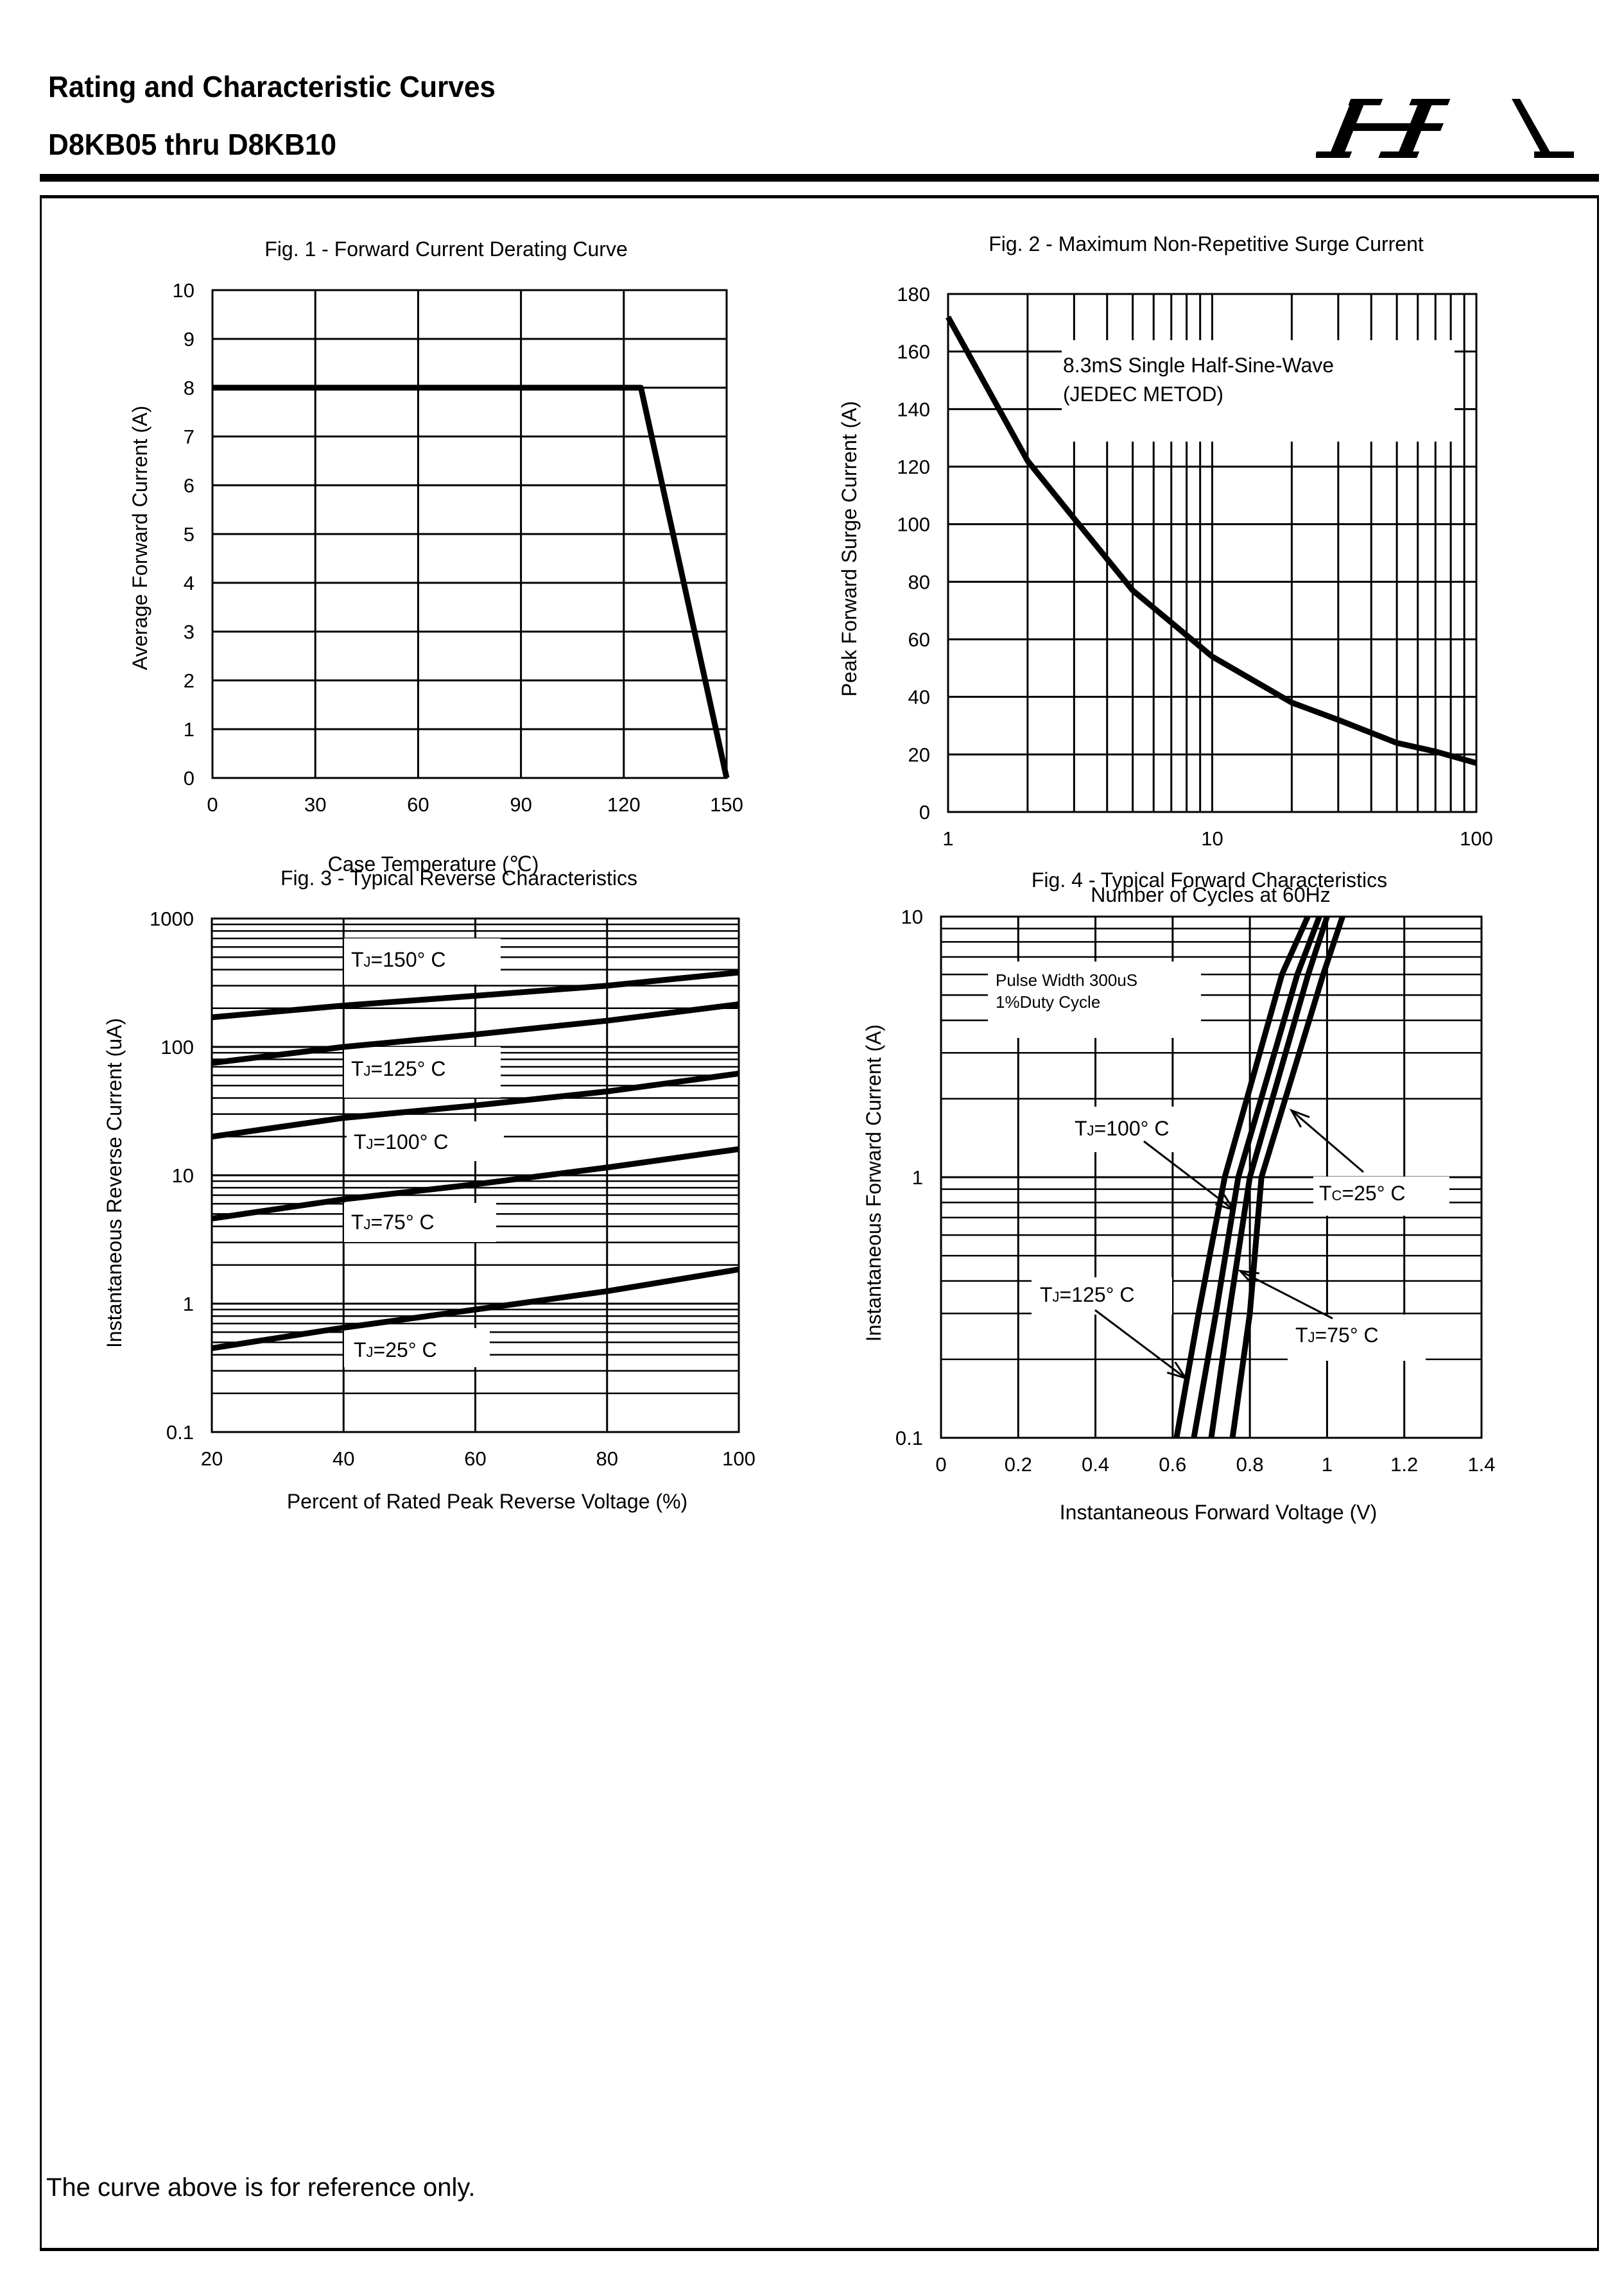 The width and height of the screenshot is (1624, 2296). What do you see at coordinates (1337, 1195) in the screenshot?
I see `series-label-sub: C` at bounding box center [1337, 1195].